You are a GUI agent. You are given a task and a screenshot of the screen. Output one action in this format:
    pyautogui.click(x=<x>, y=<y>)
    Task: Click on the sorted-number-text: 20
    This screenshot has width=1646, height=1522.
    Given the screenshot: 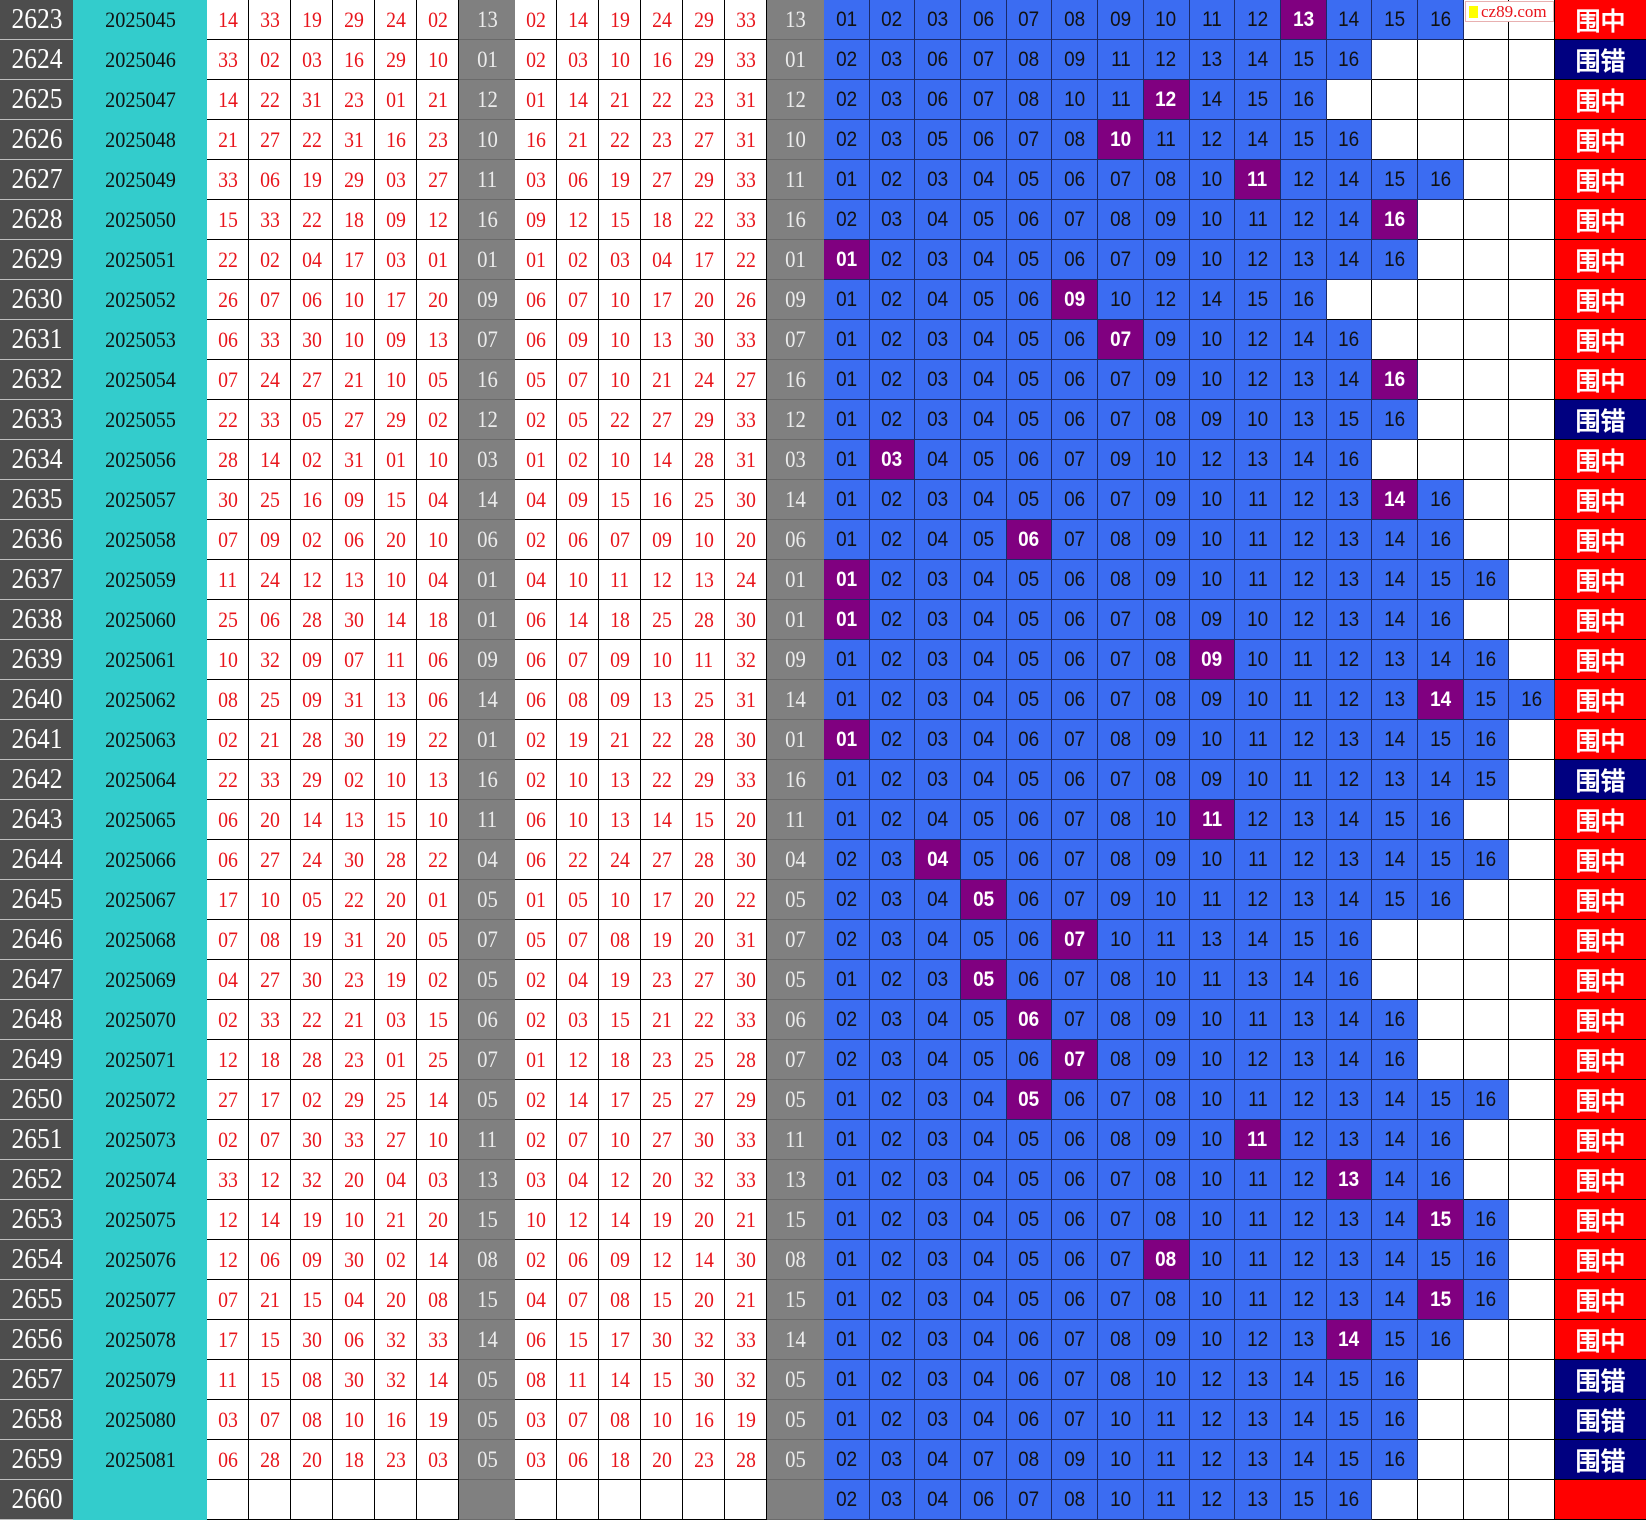 What is the action you would take?
    pyautogui.click(x=661, y=1459)
    